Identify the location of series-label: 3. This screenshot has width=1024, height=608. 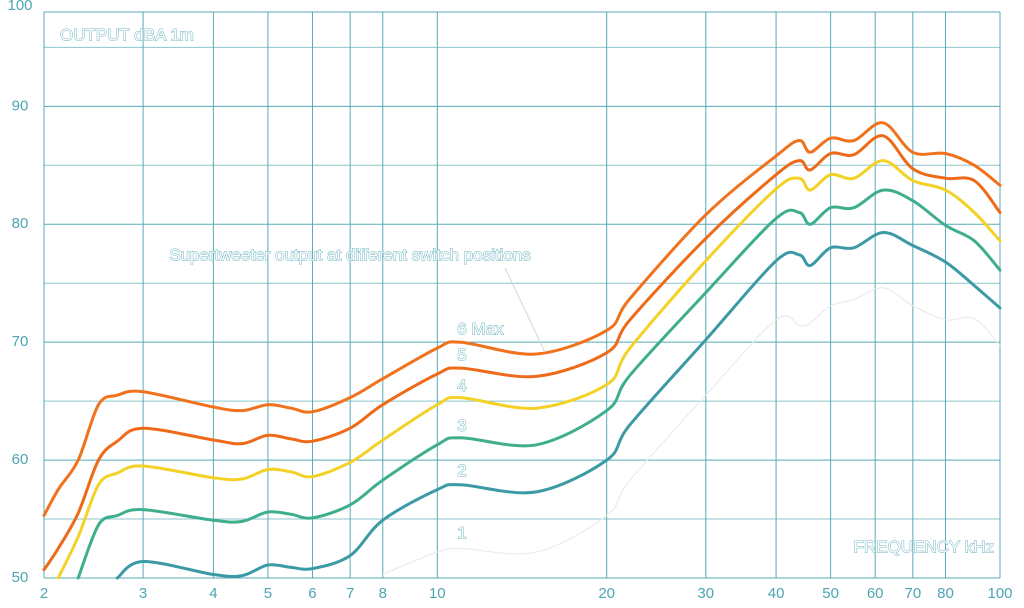
(461, 425).